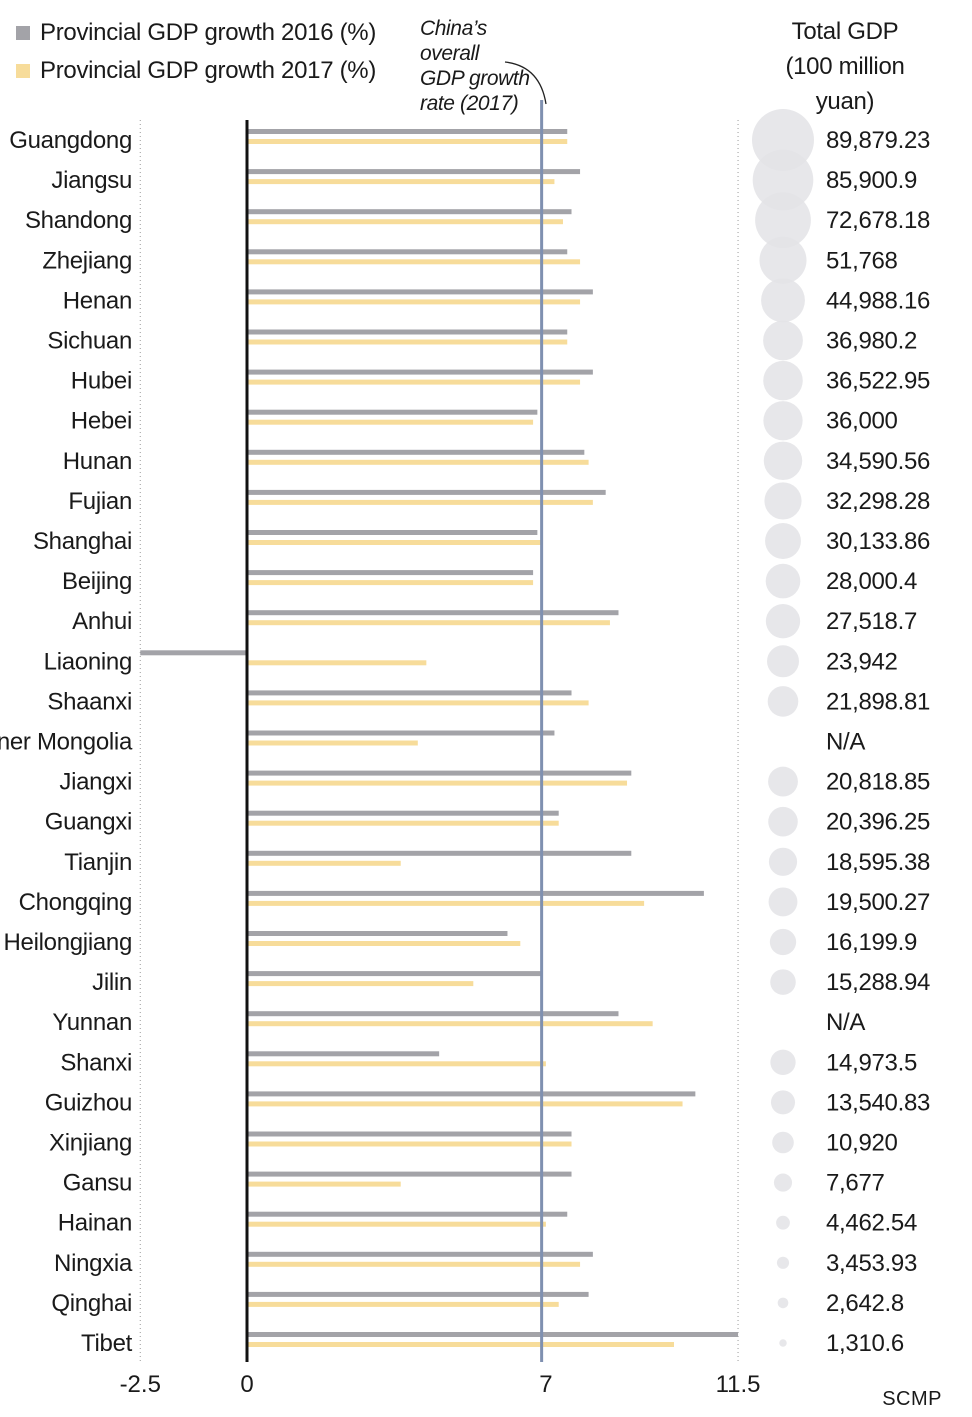 Image resolution: width=972 pixels, height=1417 pixels. Describe the element at coordinates (865, 1303) in the screenshot. I see `gdp-value-label: 2,642.8` at that location.